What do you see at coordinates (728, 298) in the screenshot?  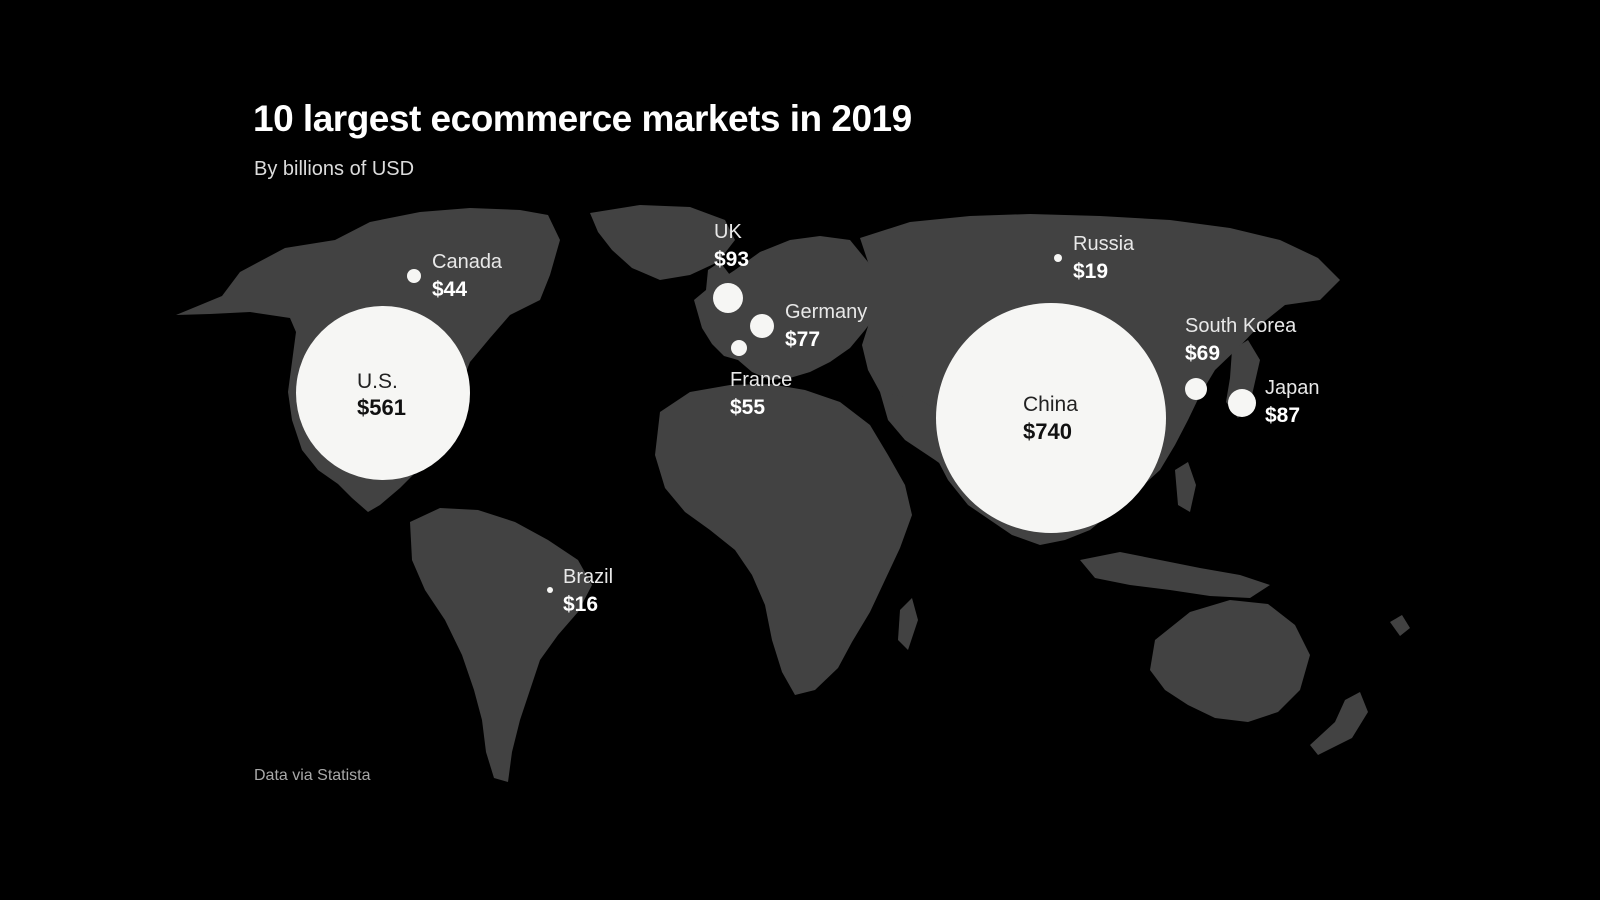 I see `uk-bubble` at bounding box center [728, 298].